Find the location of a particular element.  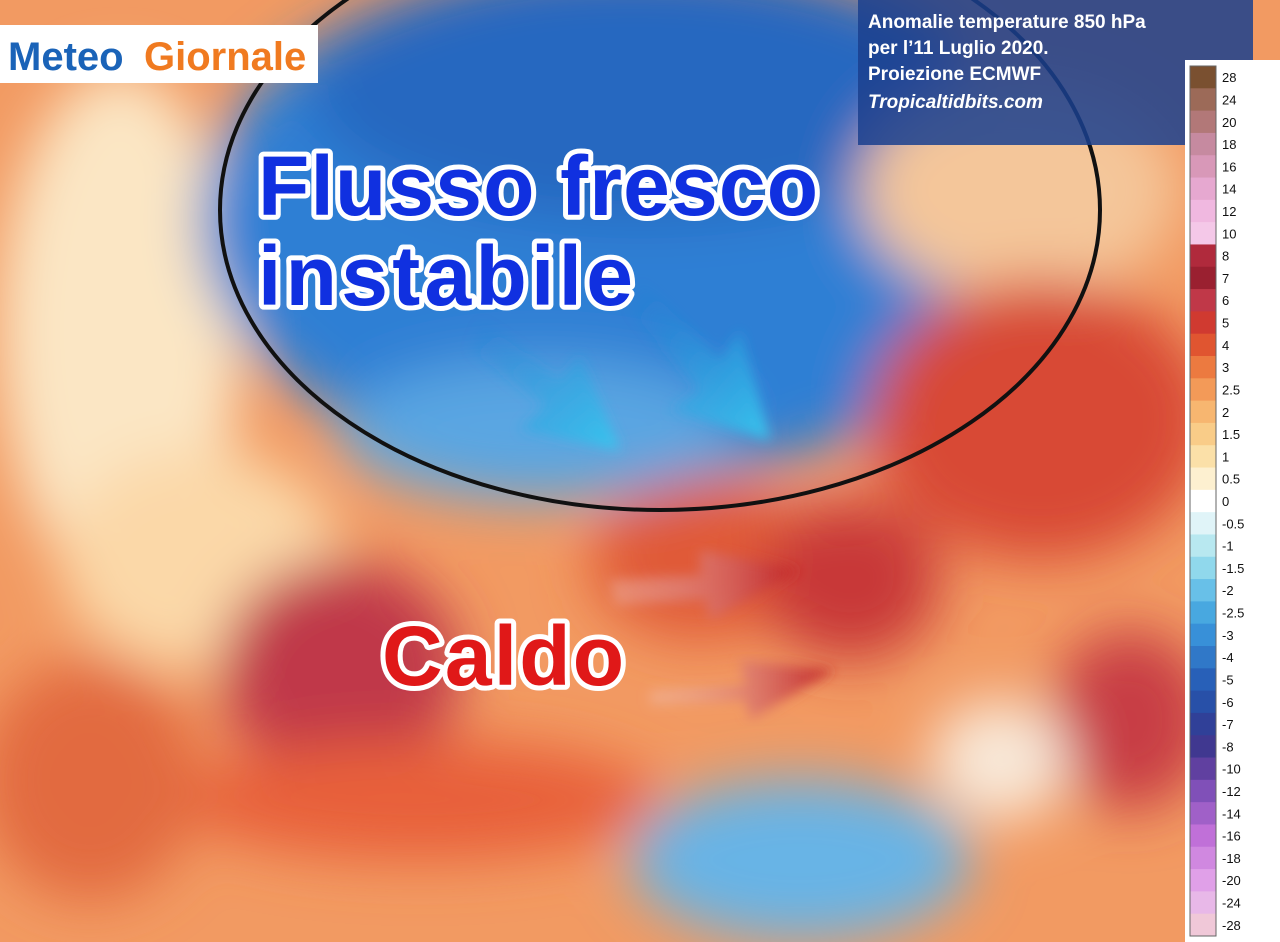

colorbar-label: 16 is located at coordinates (1229, 166).